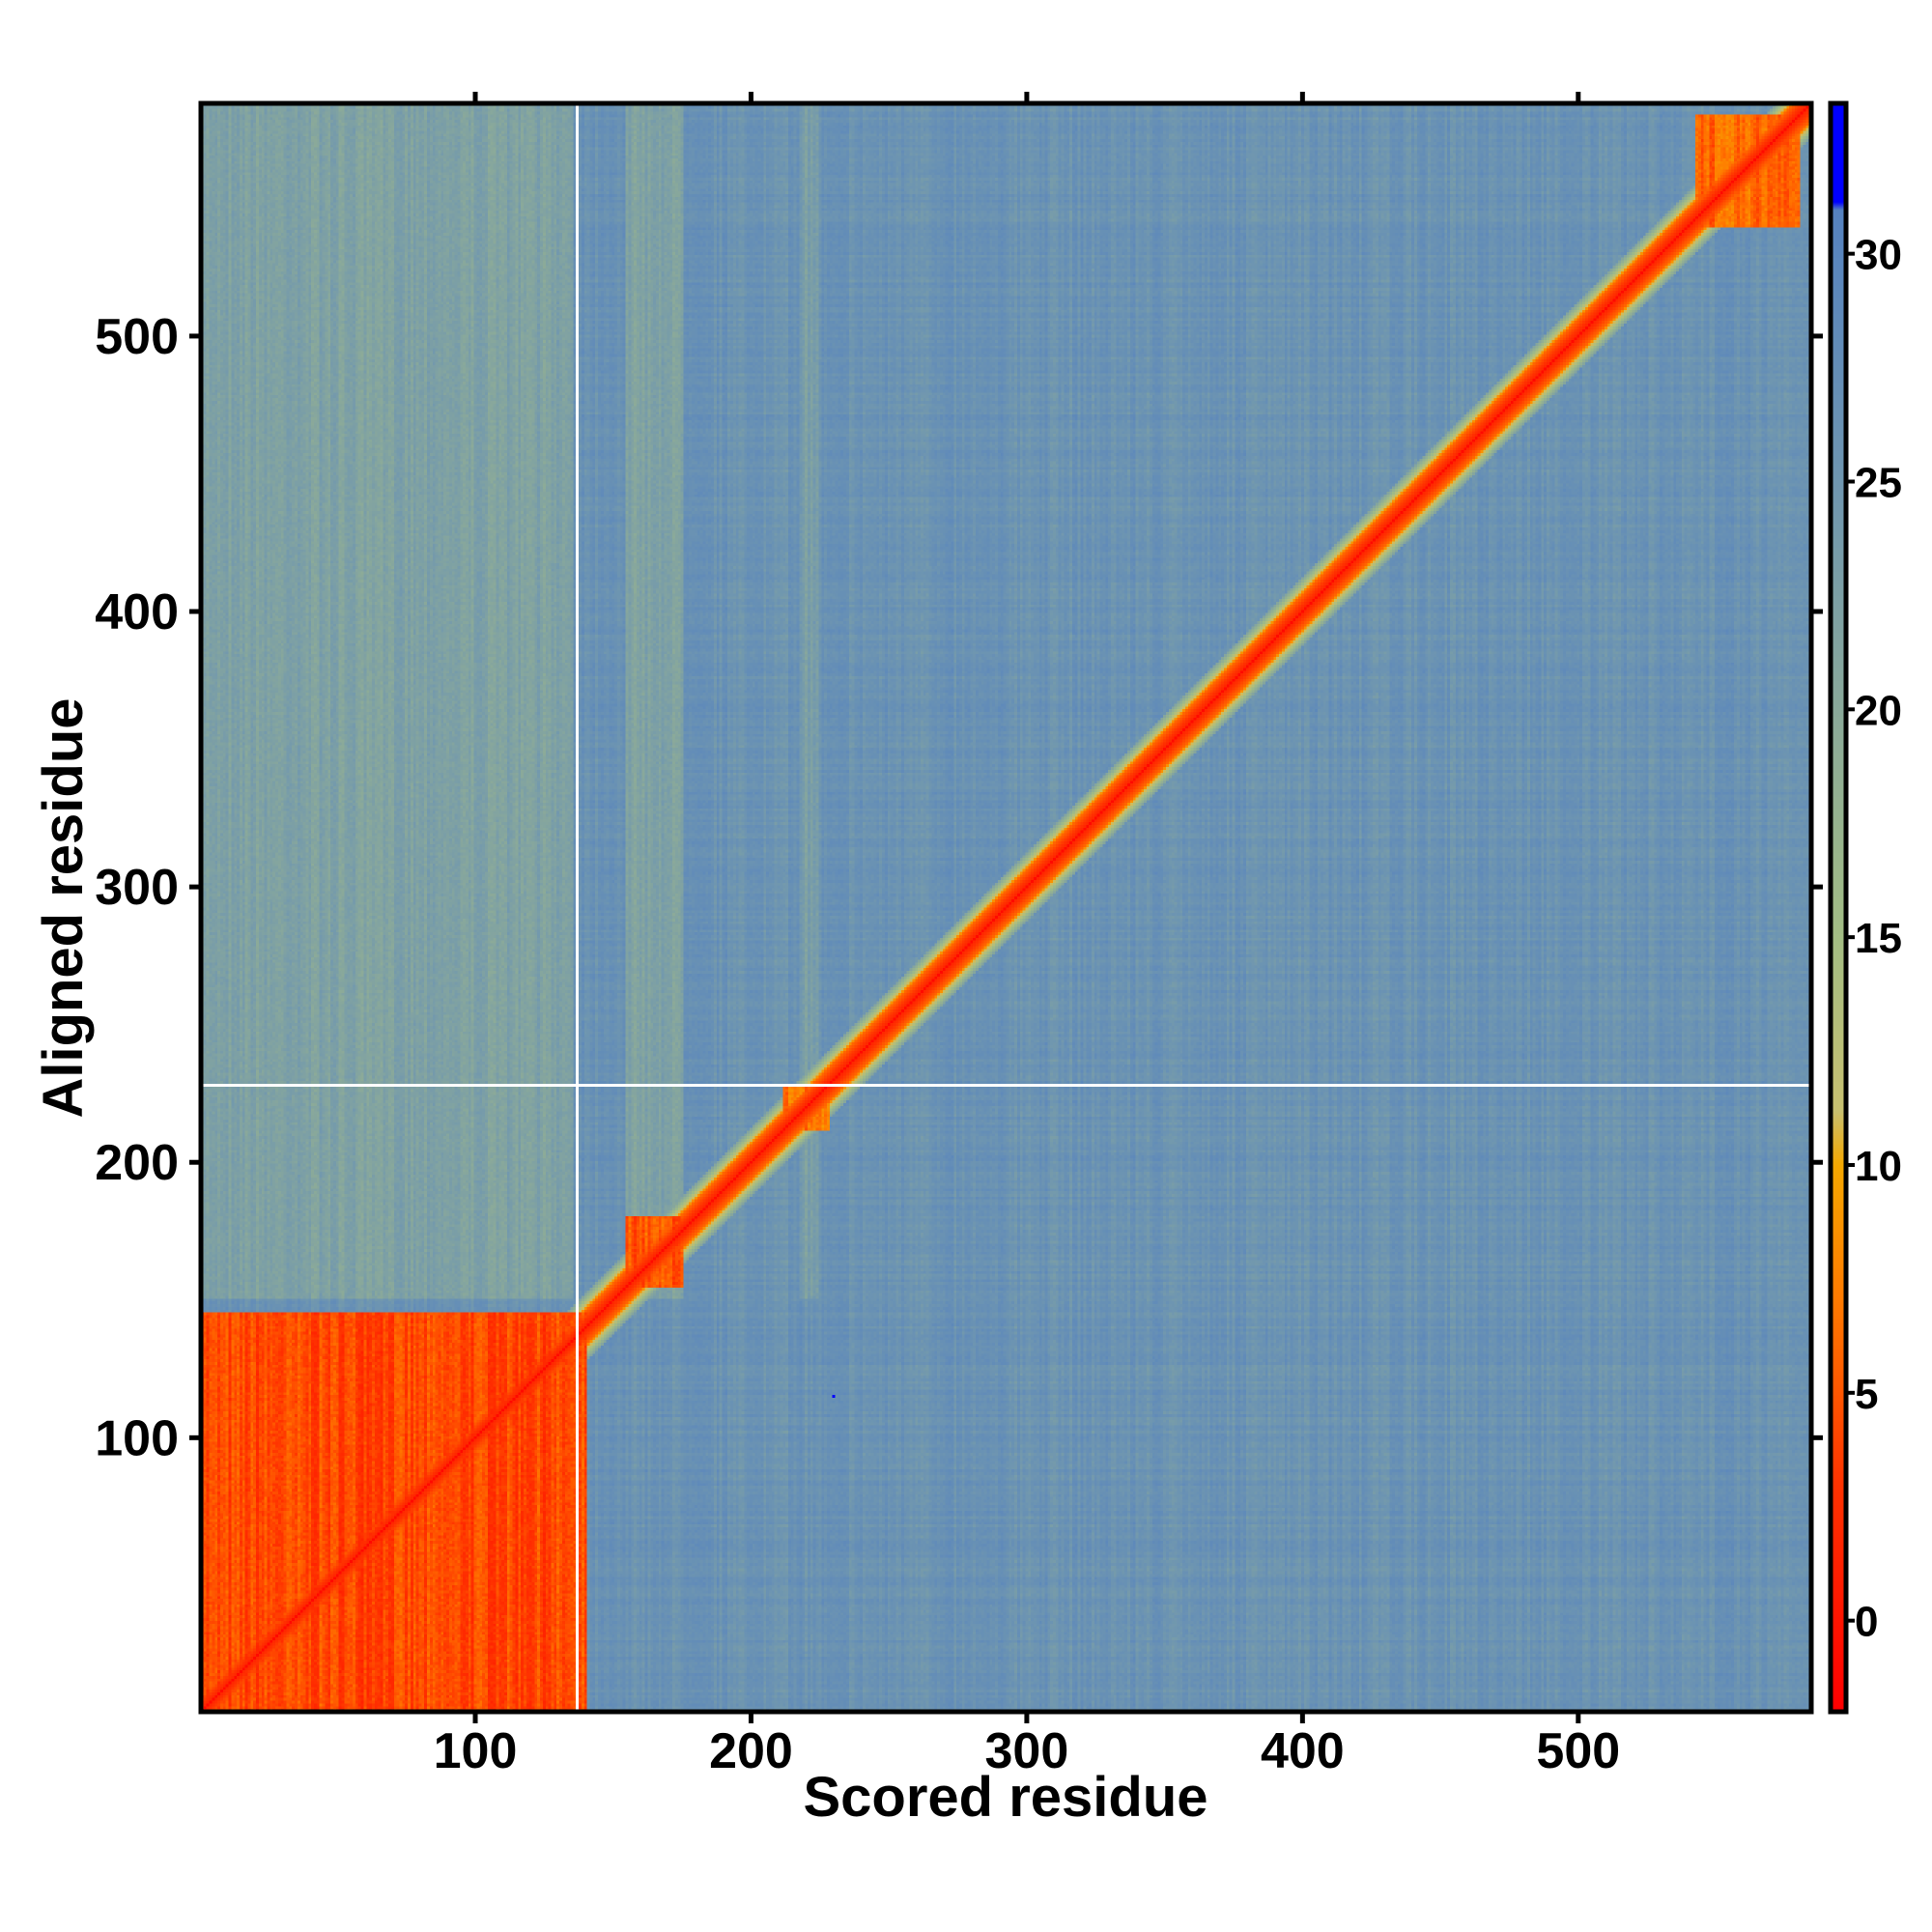 This screenshot has width=1932, height=1932. What do you see at coordinates (1866, 1622) in the screenshot?
I see `colorbar-tick-label: 0` at bounding box center [1866, 1622].